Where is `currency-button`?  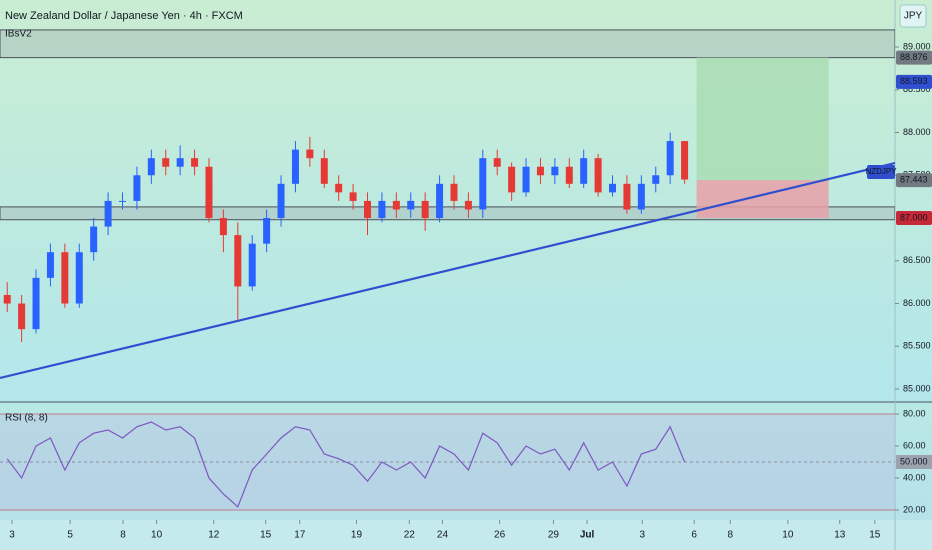 currency-button is located at coordinates (913, 16).